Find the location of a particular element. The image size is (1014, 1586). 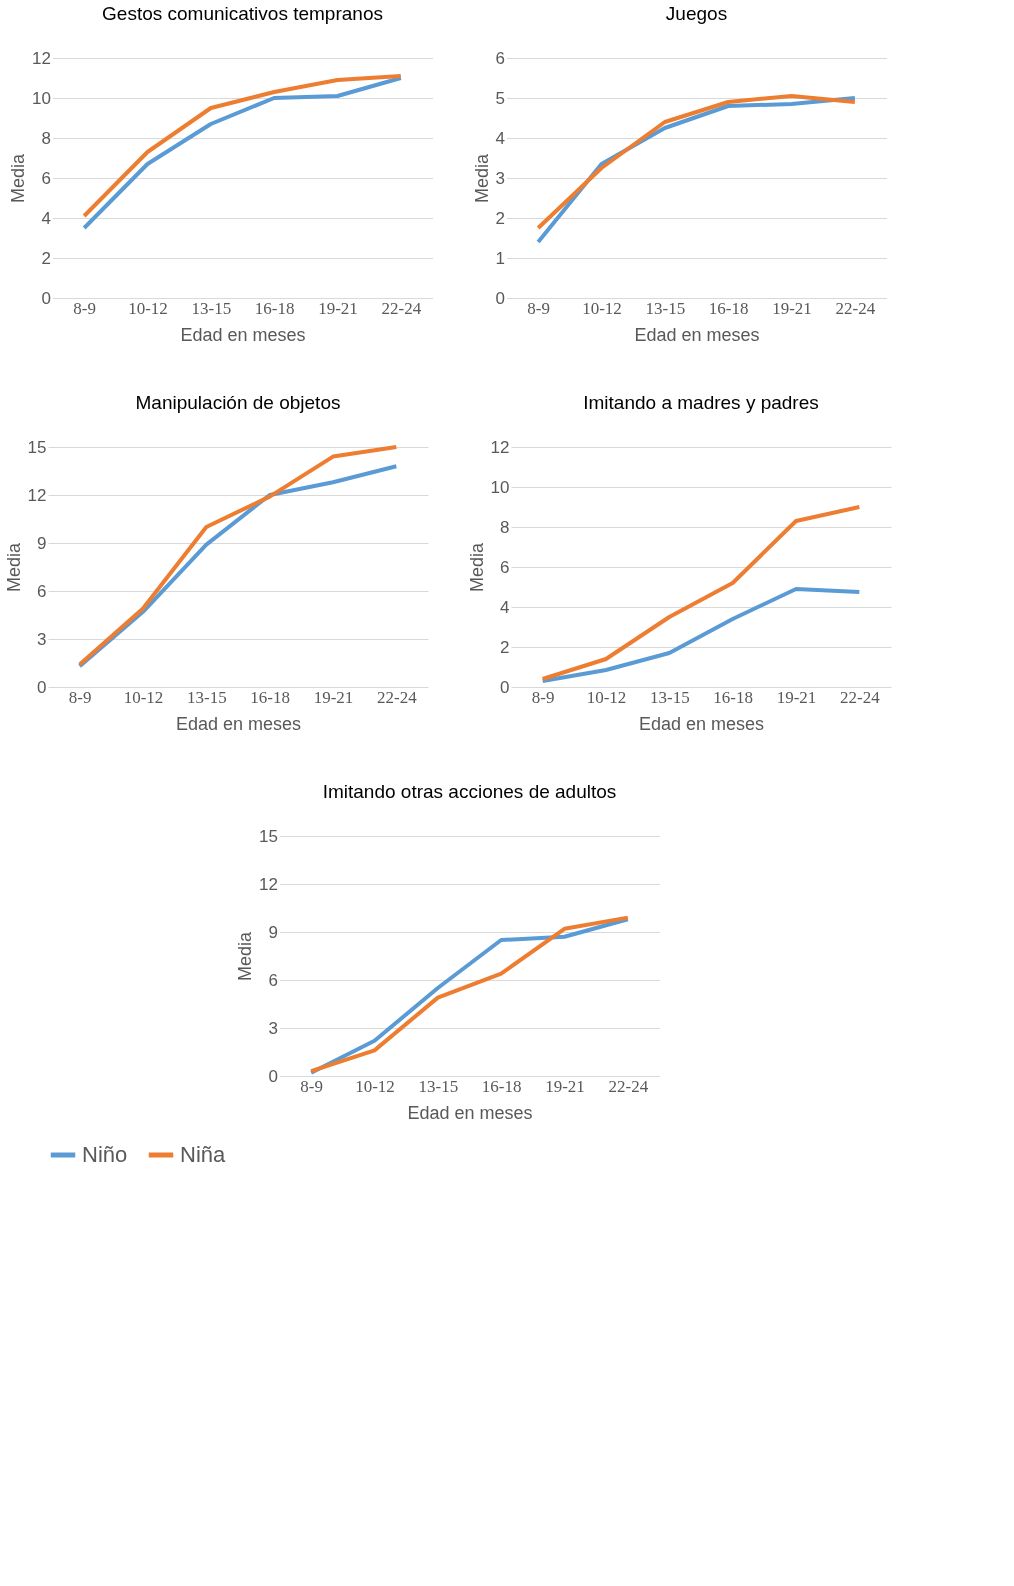

y-tick-label: 5 is located at coordinates (500, 98).